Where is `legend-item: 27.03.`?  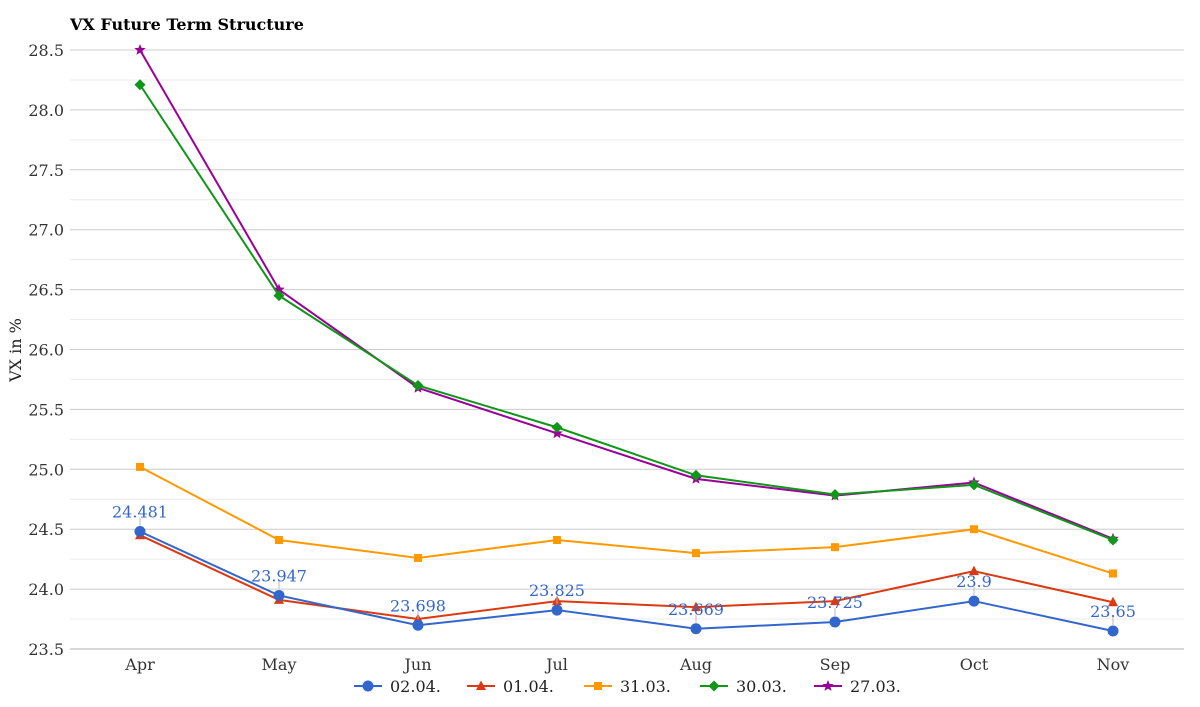
legend-item: 27.03. is located at coordinates (857, 686).